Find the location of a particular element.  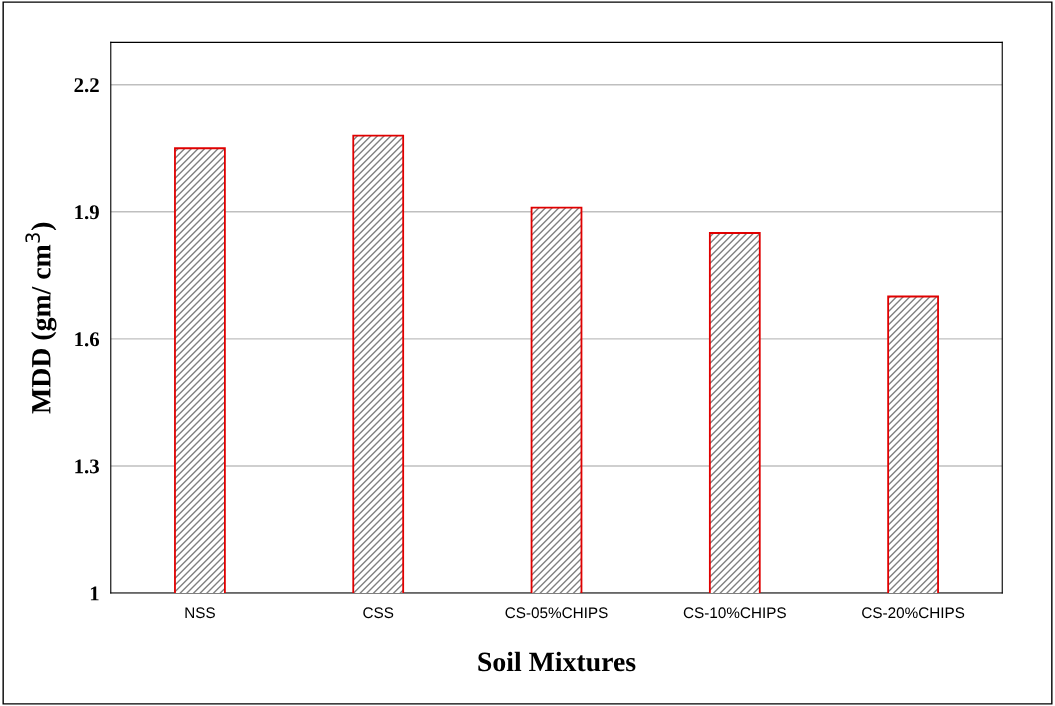

x-tick-label: CS-05%CHIPS is located at coordinates (556, 613).